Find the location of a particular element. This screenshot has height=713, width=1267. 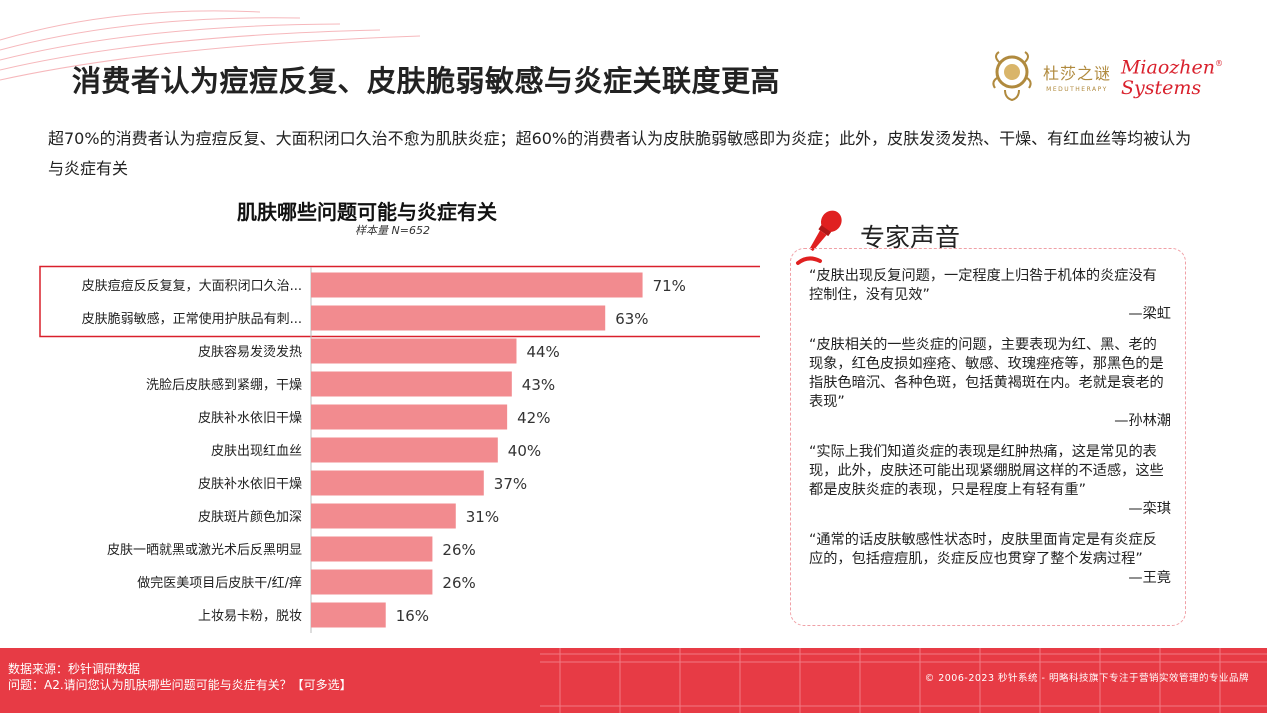

data-label: 71% is located at coordinates (669, 286).